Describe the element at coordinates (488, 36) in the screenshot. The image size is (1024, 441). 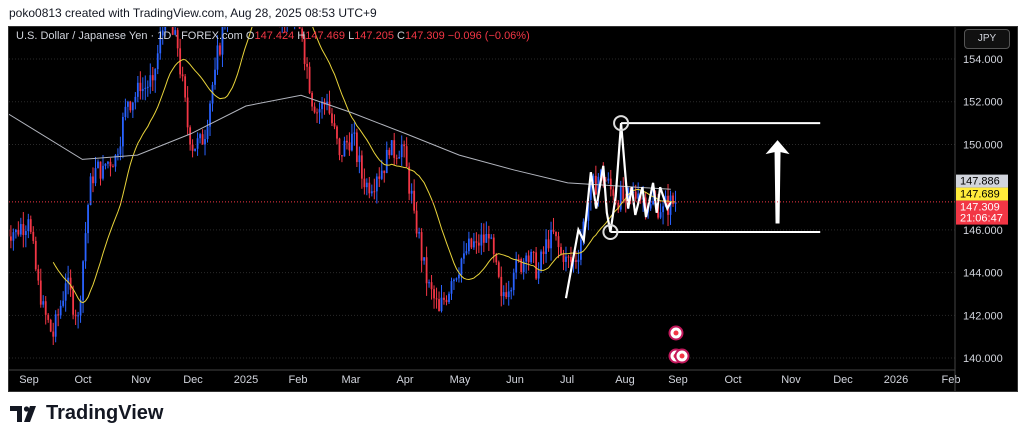
I see `change-value: −0.096 (−0.06%)` at that location.